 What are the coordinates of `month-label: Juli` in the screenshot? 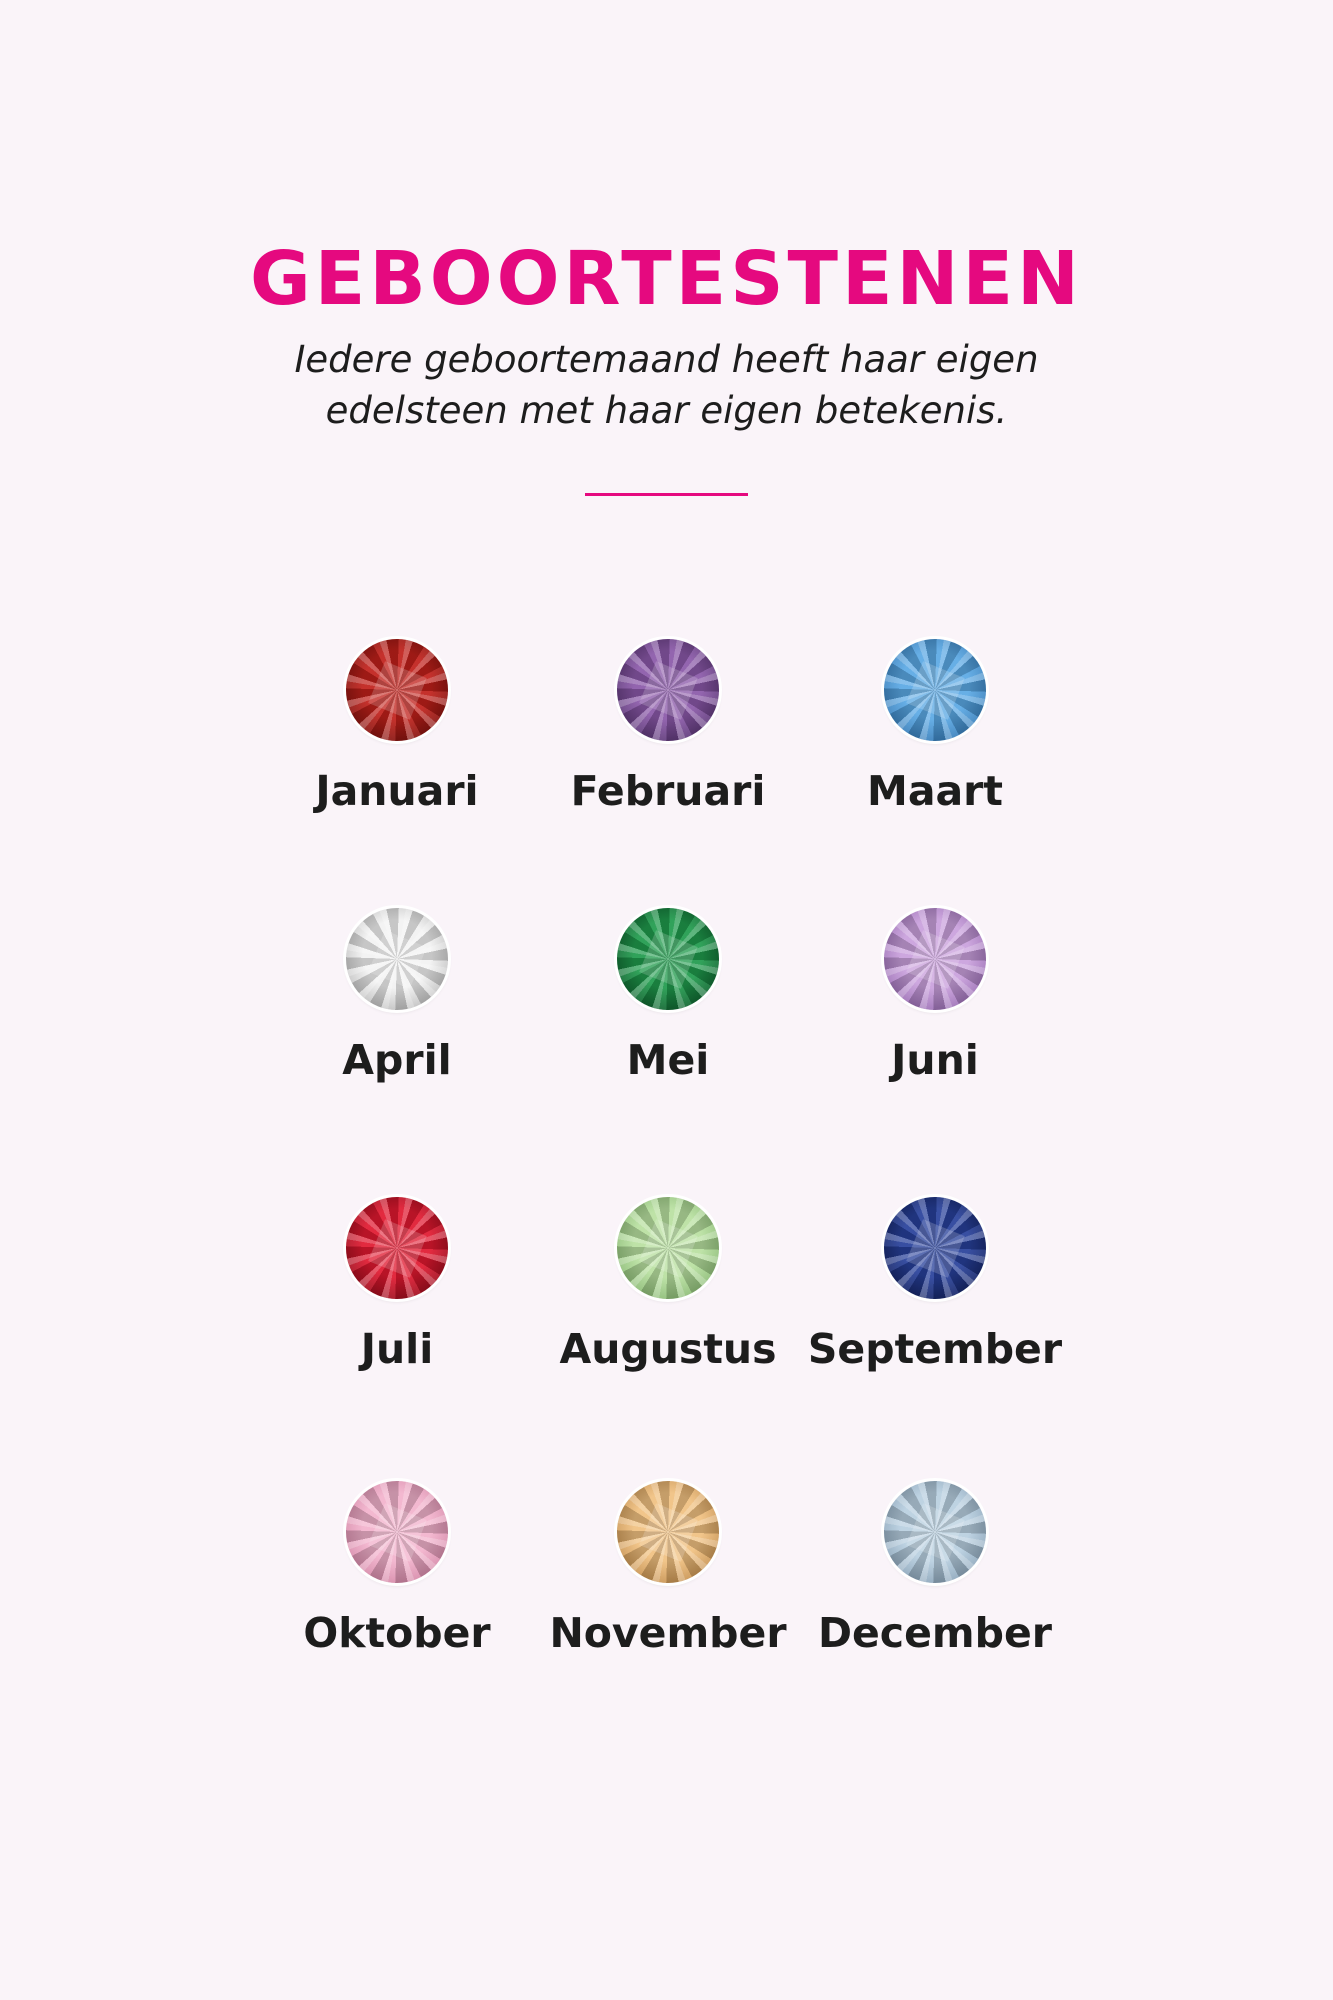 It's located at (397, 1349).